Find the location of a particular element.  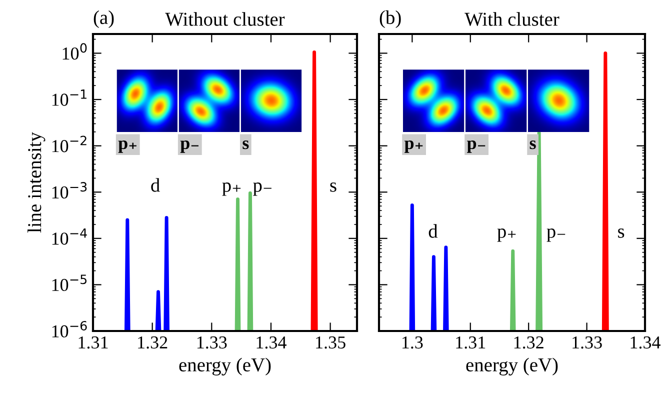

x-tick-label: 1.35 is located at coordinates (331, 342).